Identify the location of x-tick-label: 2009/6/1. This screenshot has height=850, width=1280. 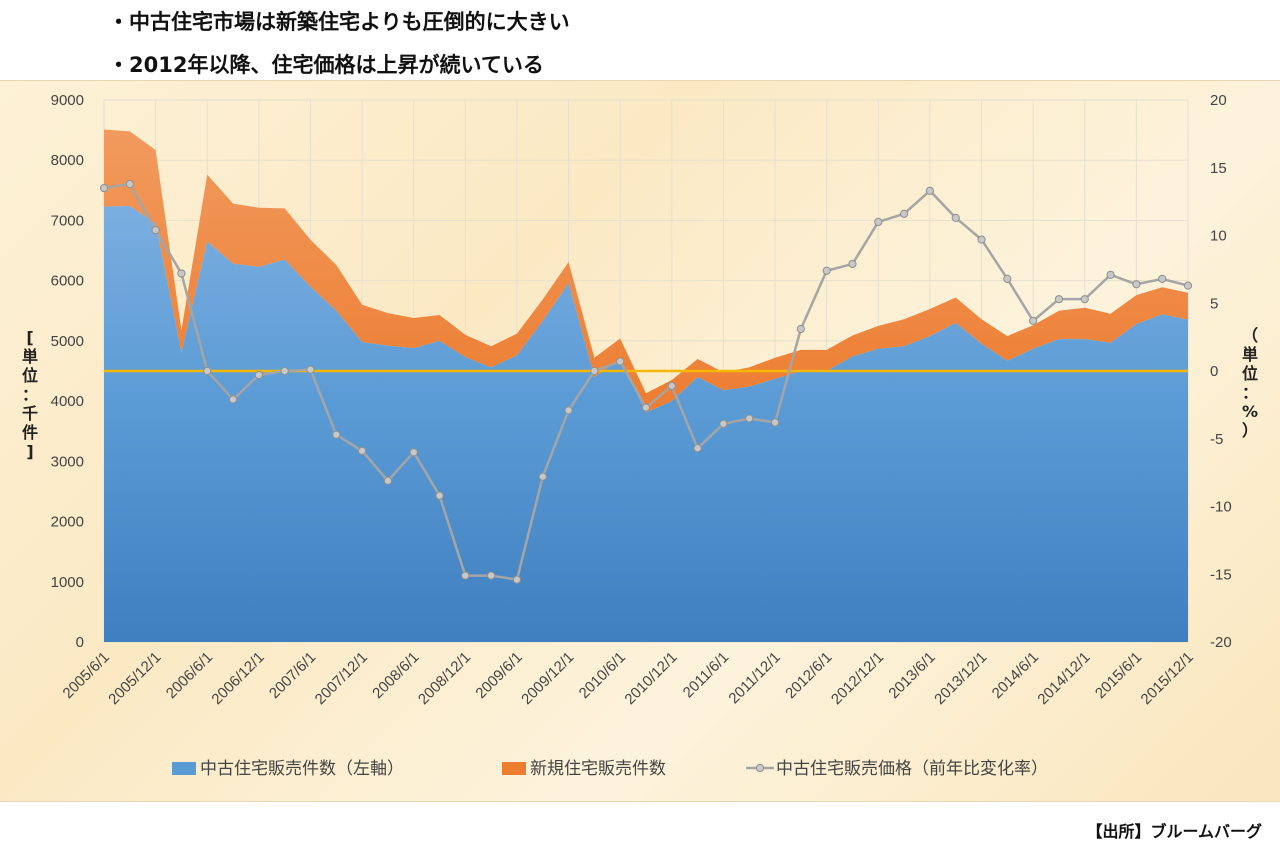
(498, 675).